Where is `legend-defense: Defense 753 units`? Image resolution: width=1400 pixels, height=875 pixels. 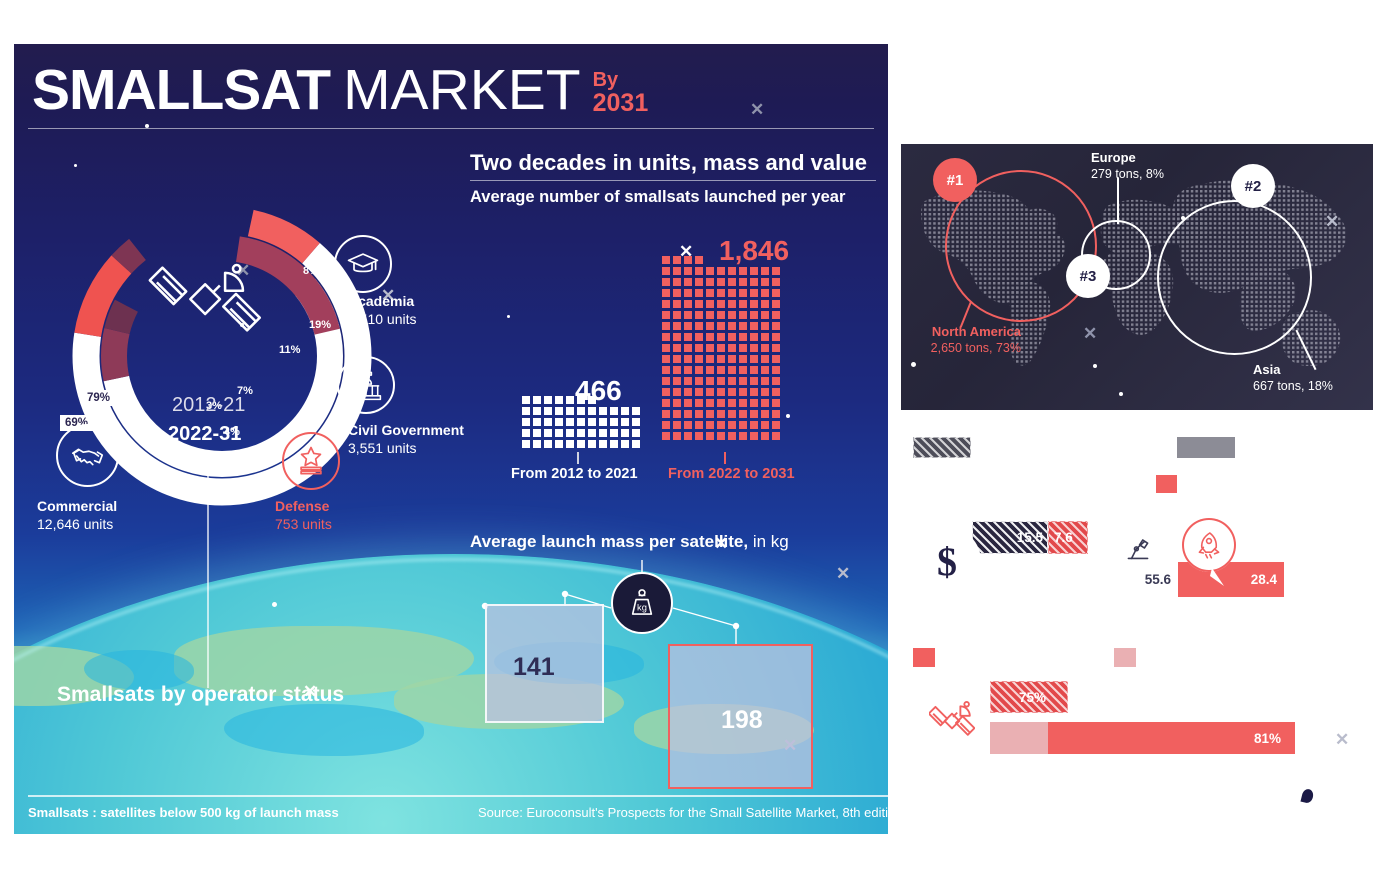 legend-defense: Defense 753 units is located at coordinates (303, 515).